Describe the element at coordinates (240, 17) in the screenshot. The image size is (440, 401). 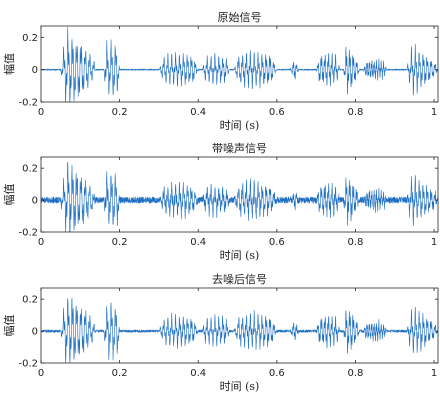
I see `plot-title: 原始信号` at that location.